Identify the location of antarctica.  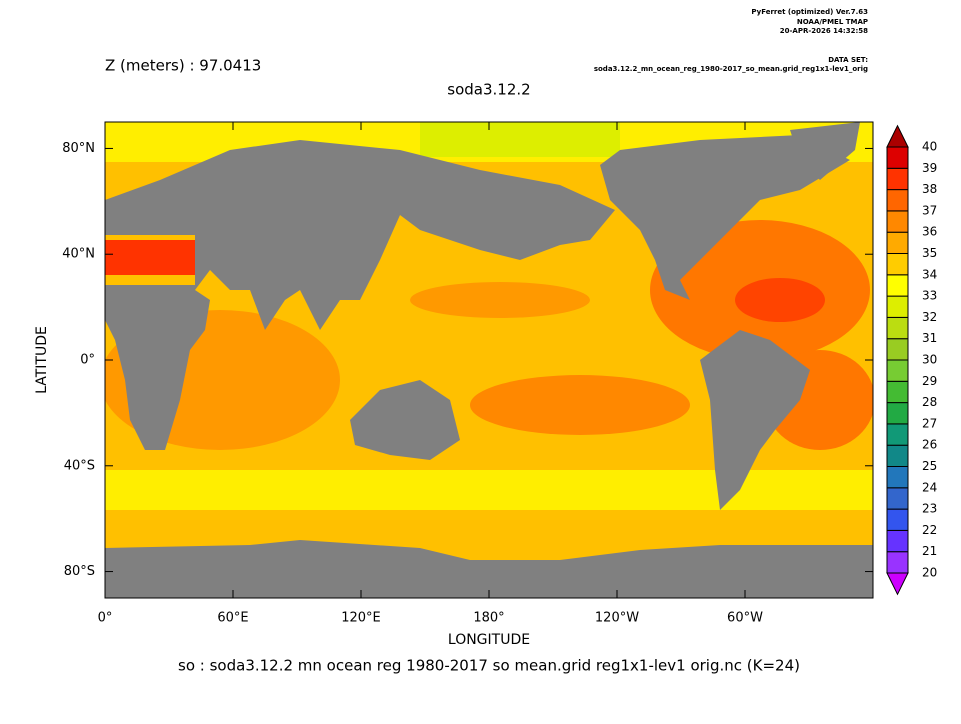
(489, 569).